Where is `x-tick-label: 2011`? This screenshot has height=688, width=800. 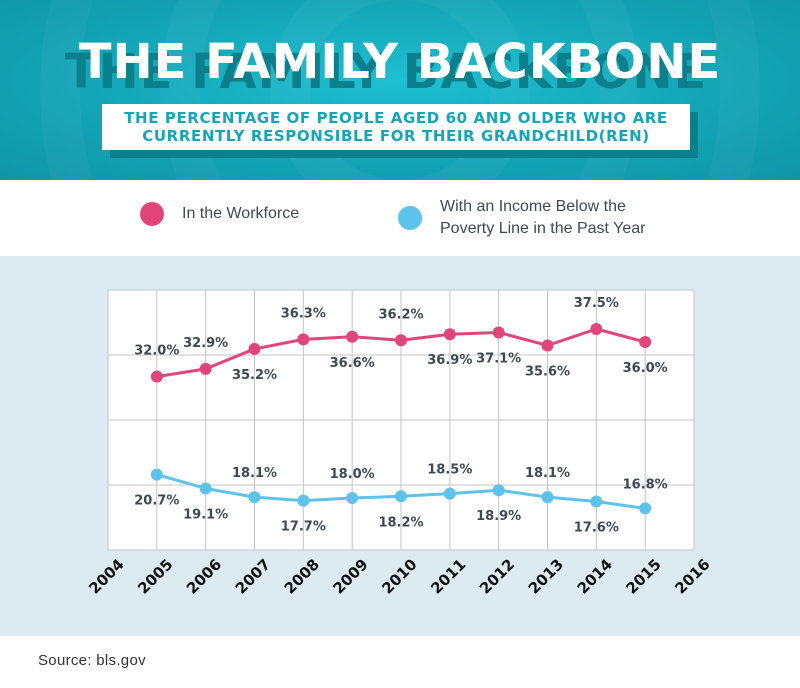
x-tick-label: 2011 is located at coordinates (448, 576).